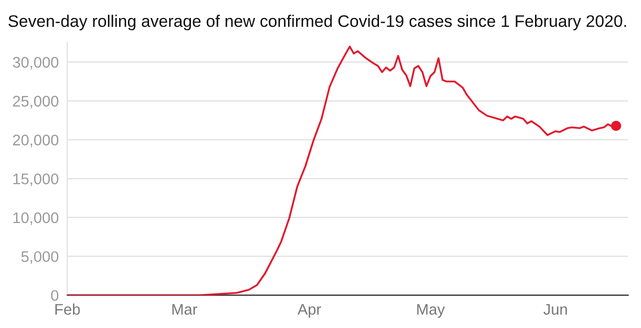 The height and width of the screenshot is (328, 641). What do you see at coordinates (35, 141) in the screenshot?
I see `y-tick-label: 20,000` at bounding box center [35, 141].